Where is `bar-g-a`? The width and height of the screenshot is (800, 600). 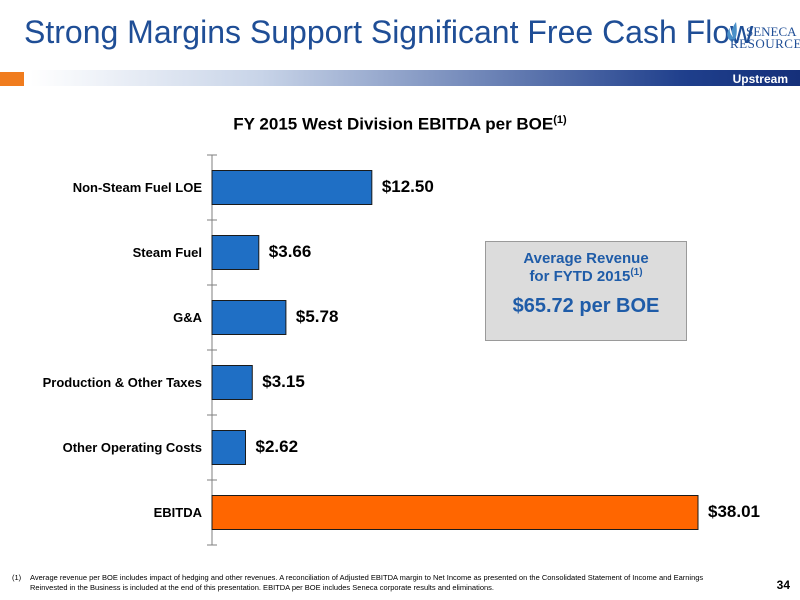 bar-g-a is located at coordinates (249, 317).